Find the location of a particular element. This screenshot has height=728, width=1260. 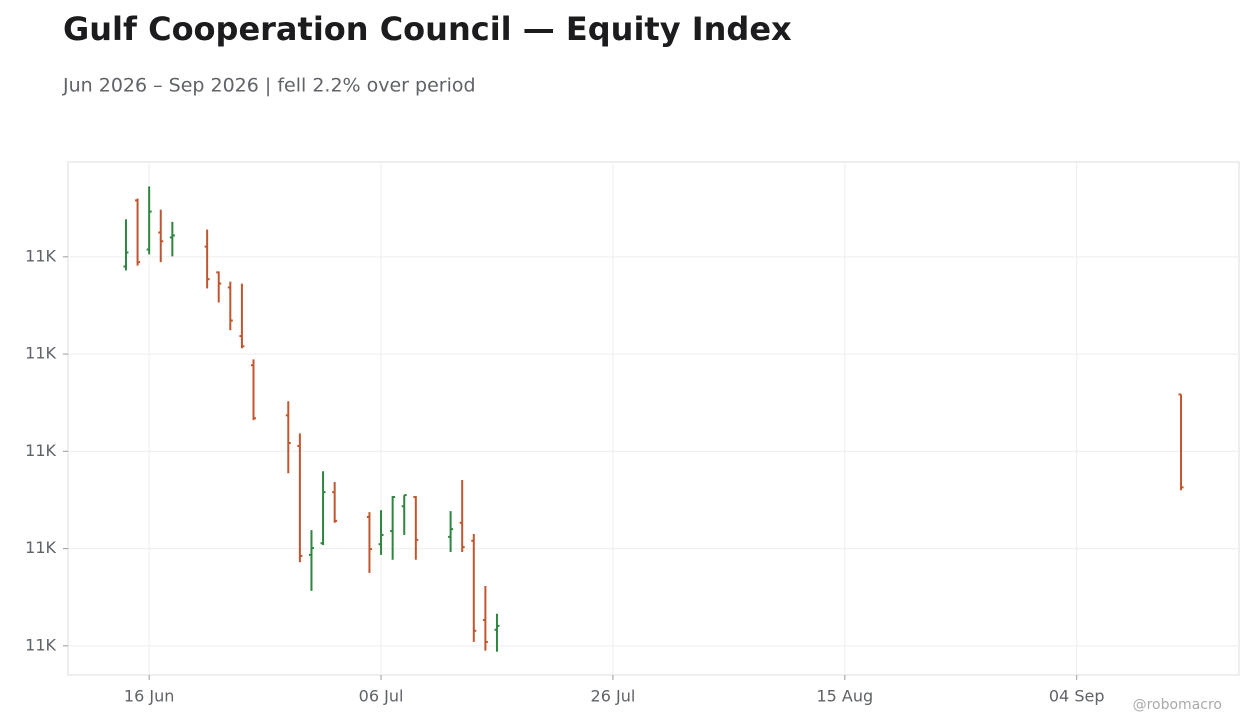

x-tick-label: 16 Jun is located at coordinates (149, 696).